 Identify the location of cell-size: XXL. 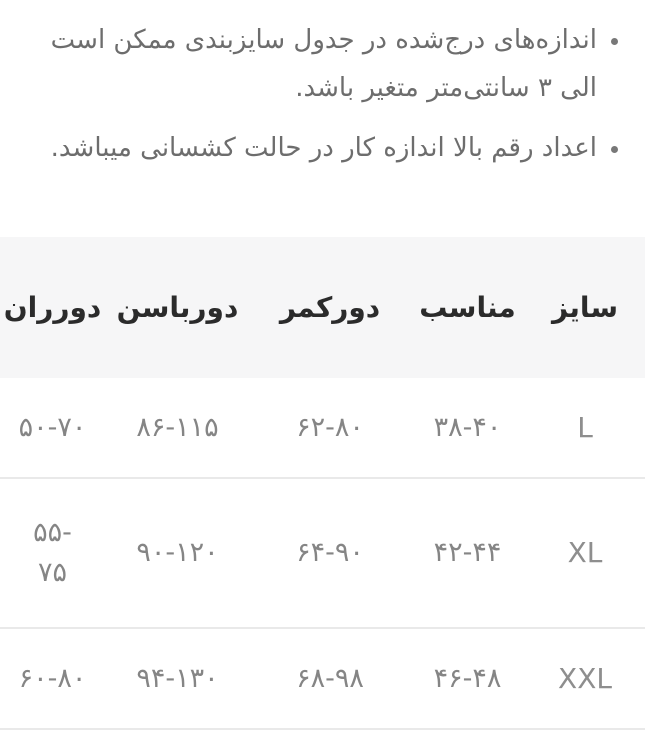
(585, 679).